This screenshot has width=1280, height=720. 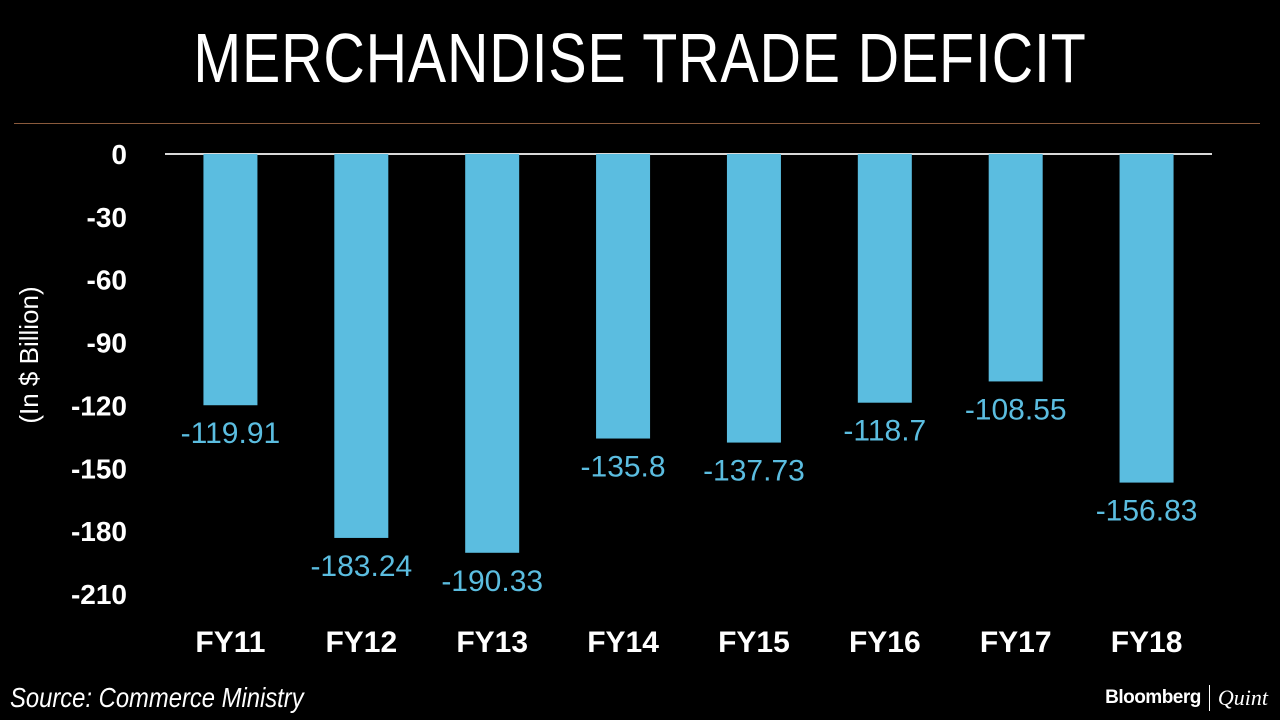 I want to click on value-label-fy15: -137.73, so click(x=754, y=471).